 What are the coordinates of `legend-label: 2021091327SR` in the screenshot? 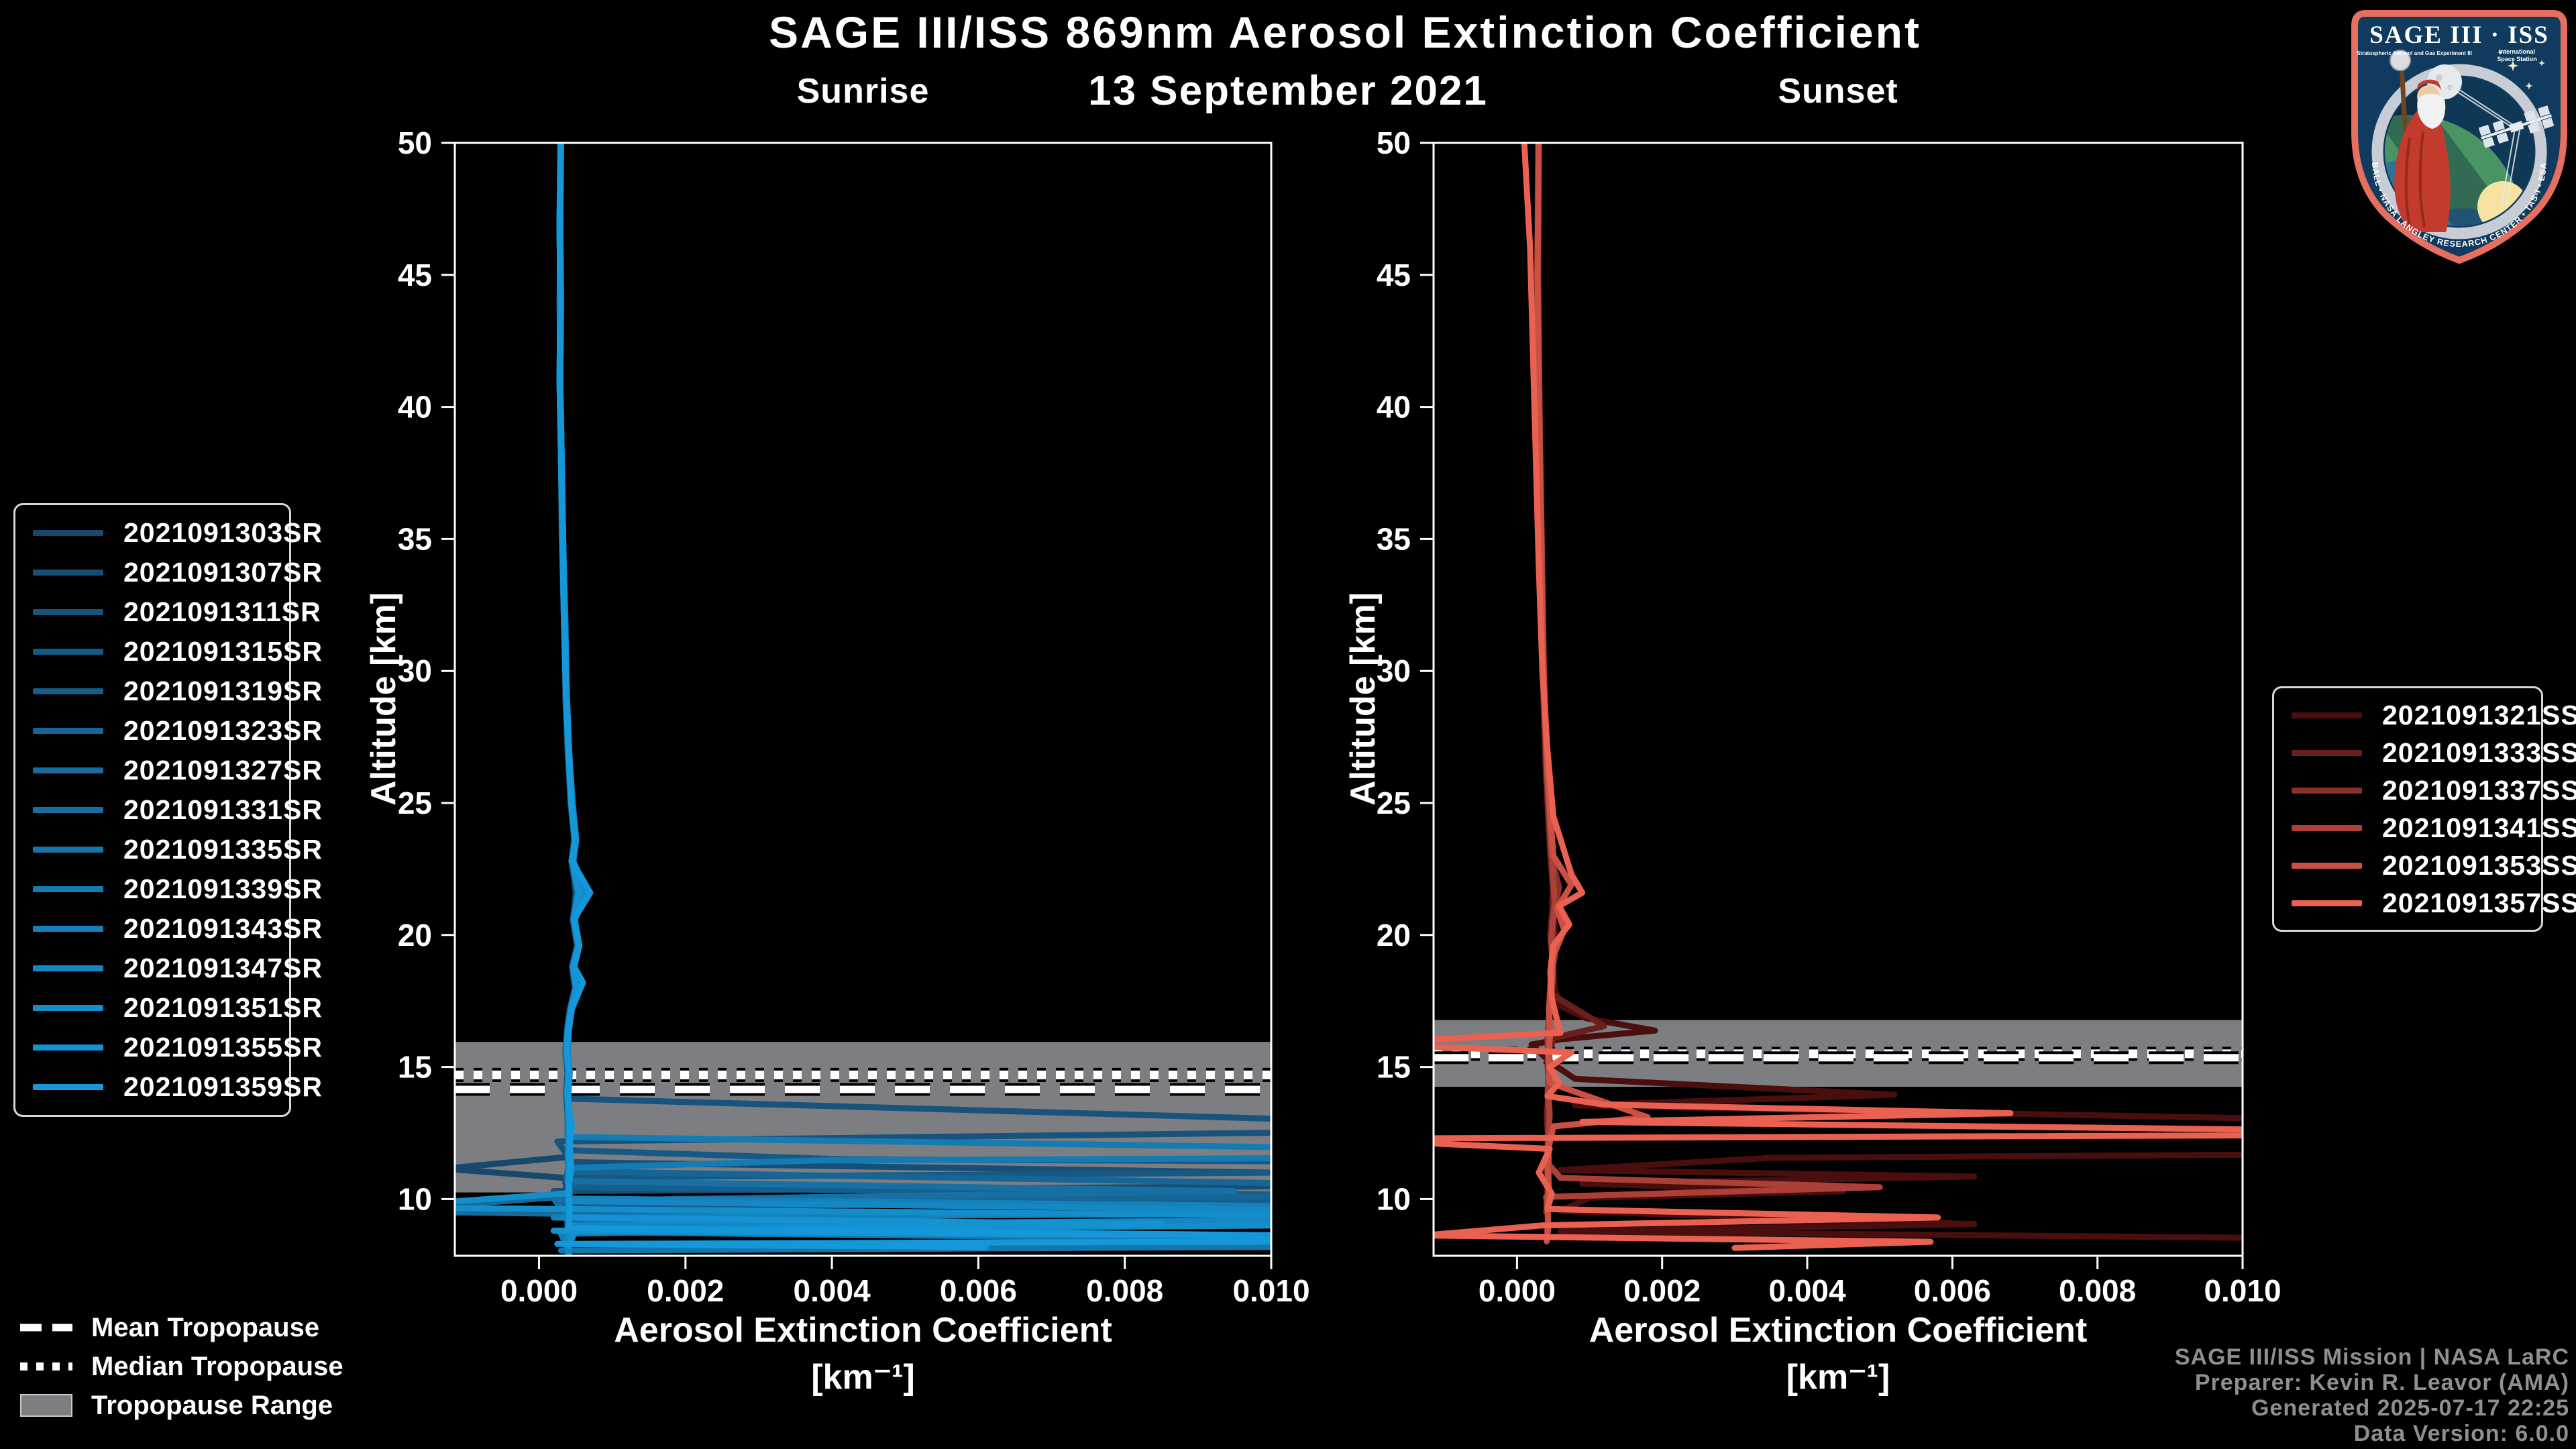 It's located at (223, 770).